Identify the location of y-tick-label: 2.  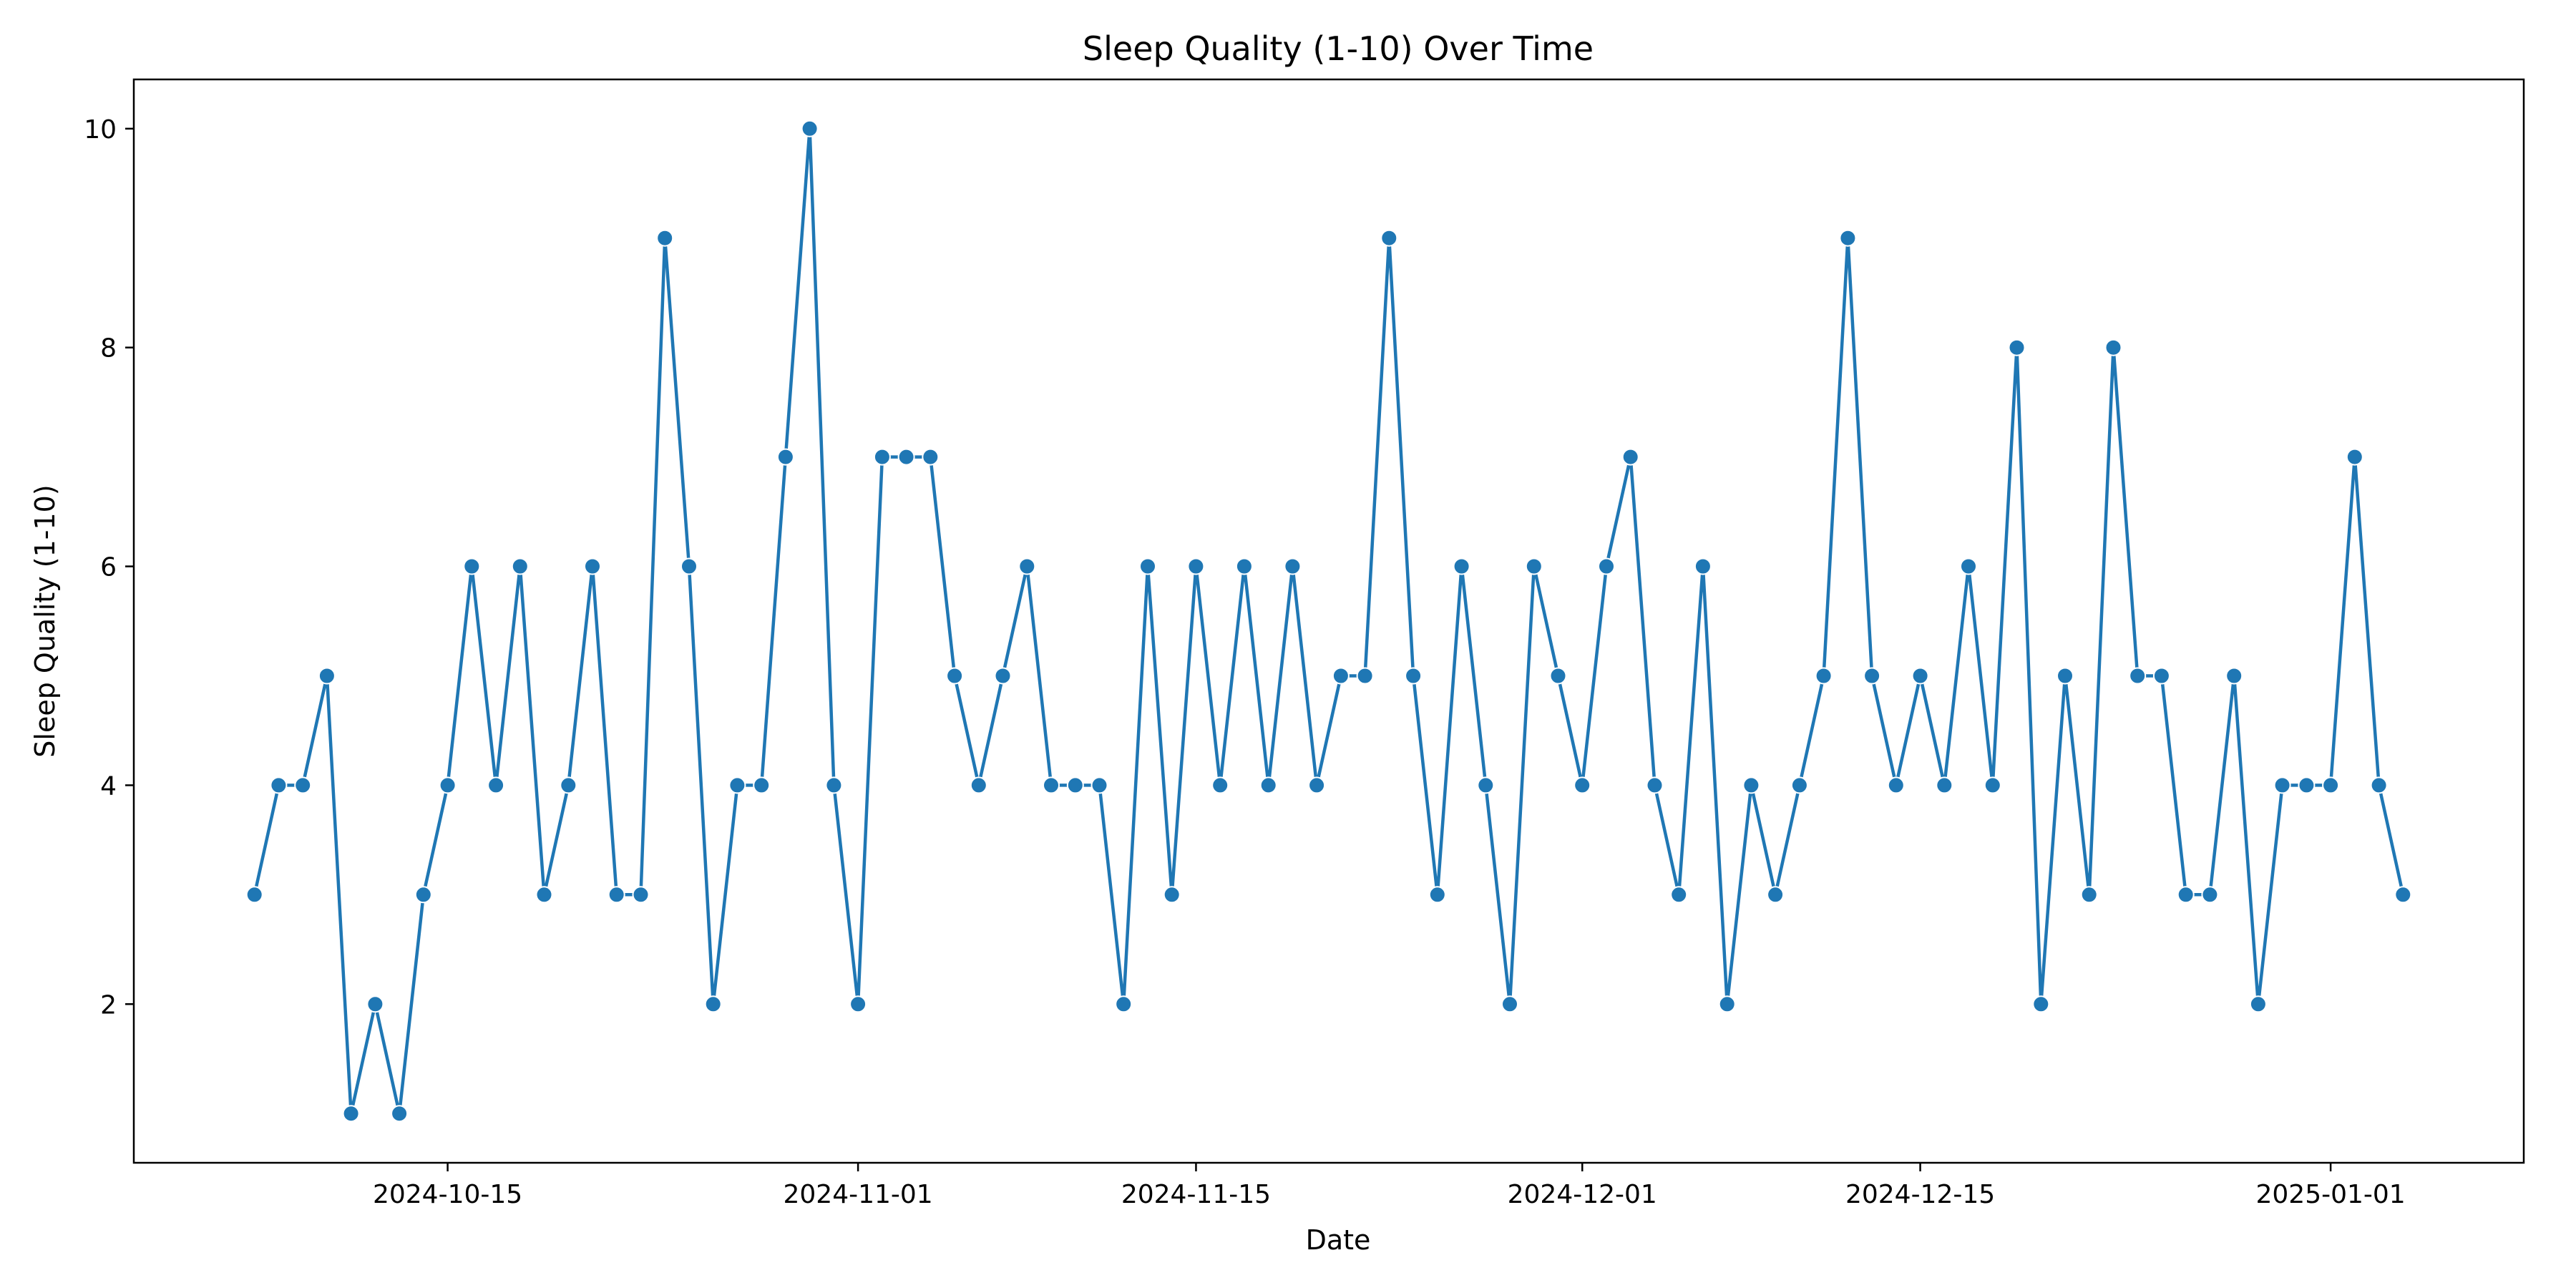
(108, 1005).